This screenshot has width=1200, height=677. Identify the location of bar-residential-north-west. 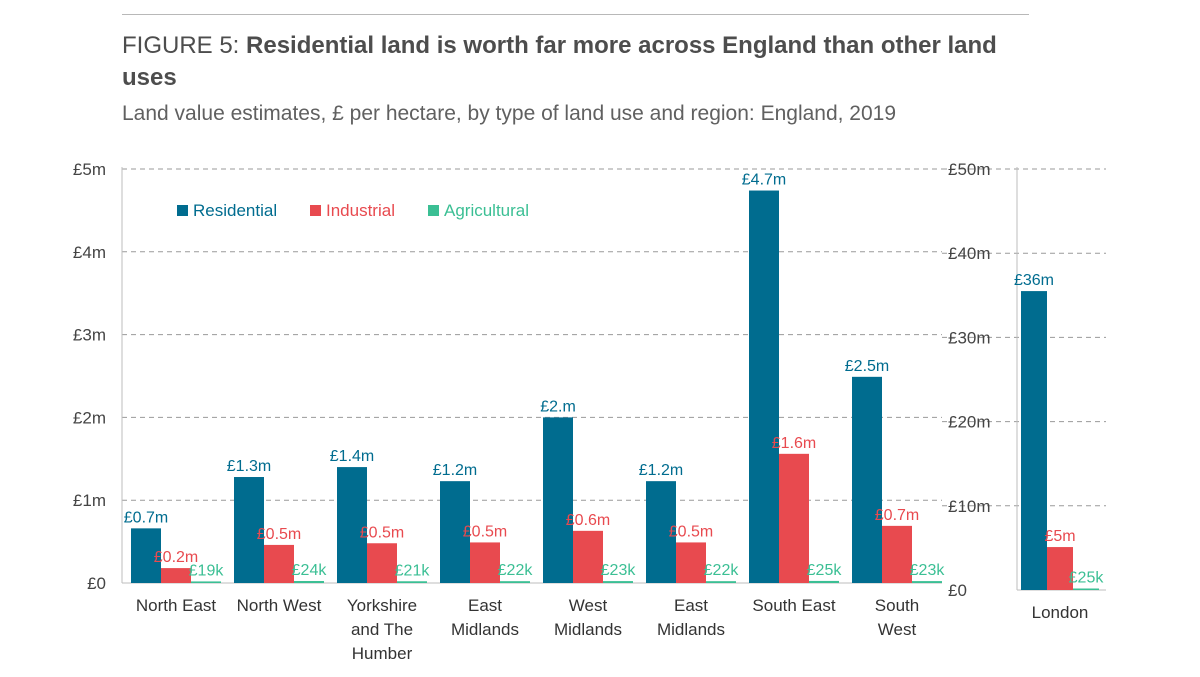
(249, 530).